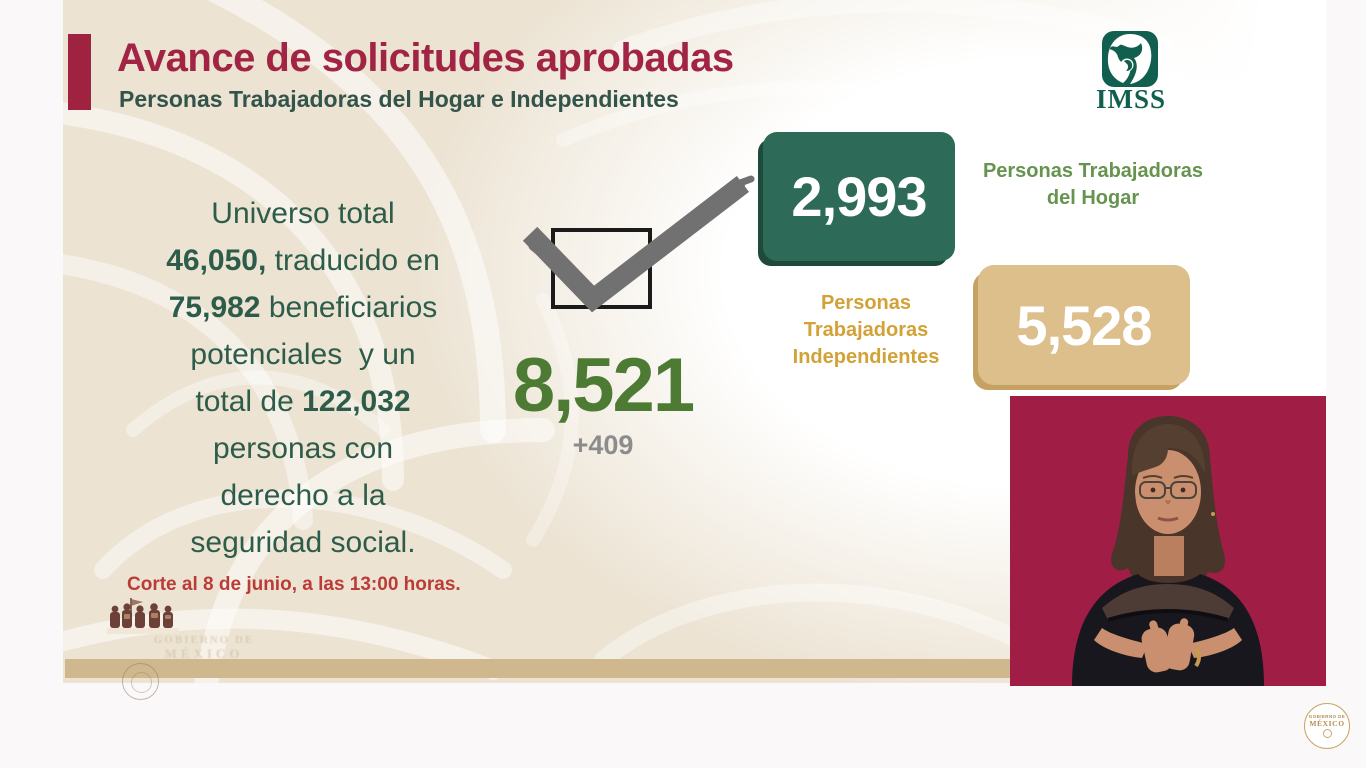  Describe the element at coordinates (1327, 723) in the screenshot. I see `seal-text-line2: MÉXICO` at that location.